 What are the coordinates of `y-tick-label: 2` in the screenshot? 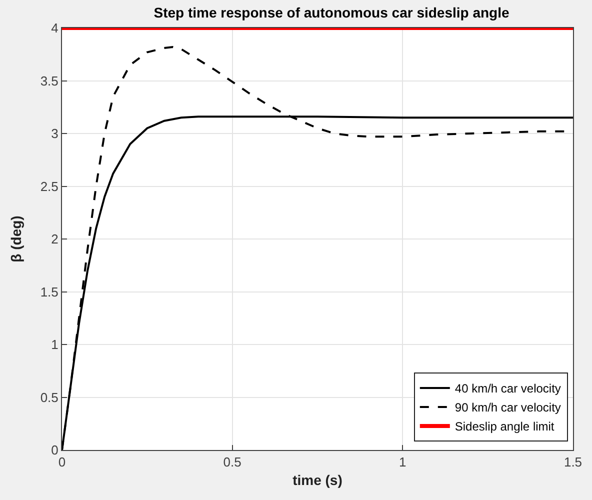 It's located at (54, 239).